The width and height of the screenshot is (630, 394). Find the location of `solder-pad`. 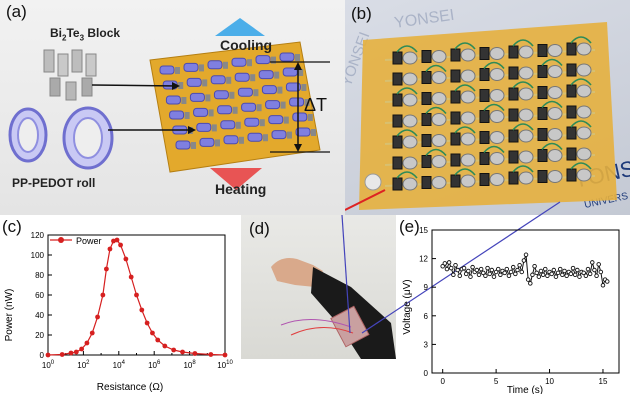

solder-pad is located at coordinates (373, 182).